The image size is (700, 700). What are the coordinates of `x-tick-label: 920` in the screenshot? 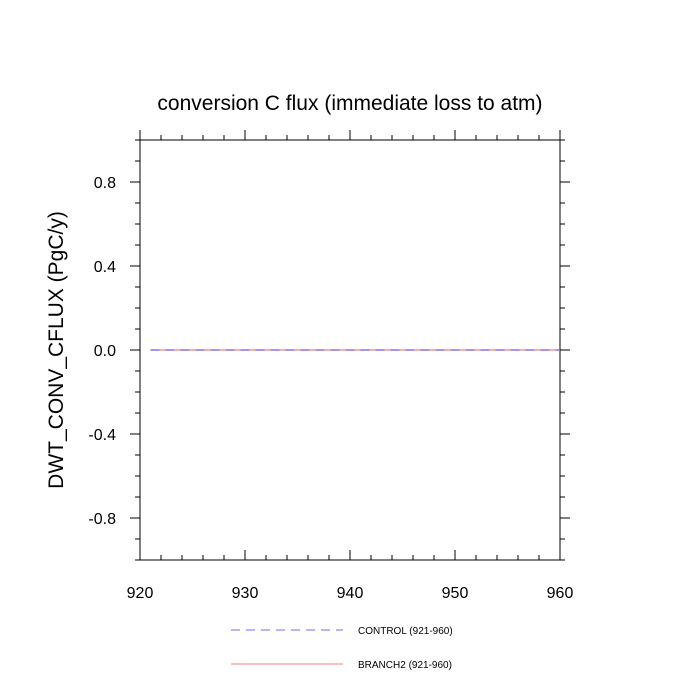 It's located at (140, 593).